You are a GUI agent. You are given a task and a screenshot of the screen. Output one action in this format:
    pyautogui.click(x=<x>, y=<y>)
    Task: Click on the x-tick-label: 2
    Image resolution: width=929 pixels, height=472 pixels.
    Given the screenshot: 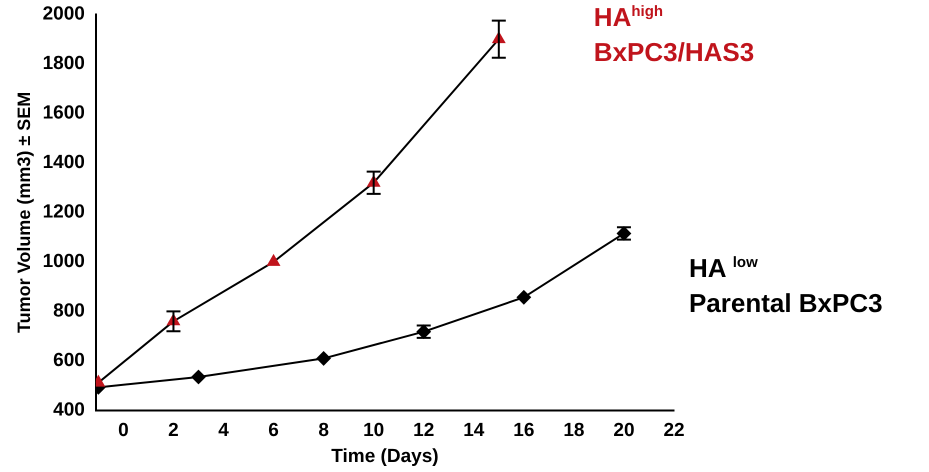 What is the action you would take?
    pyautogui.click(x=173, y=431)
    